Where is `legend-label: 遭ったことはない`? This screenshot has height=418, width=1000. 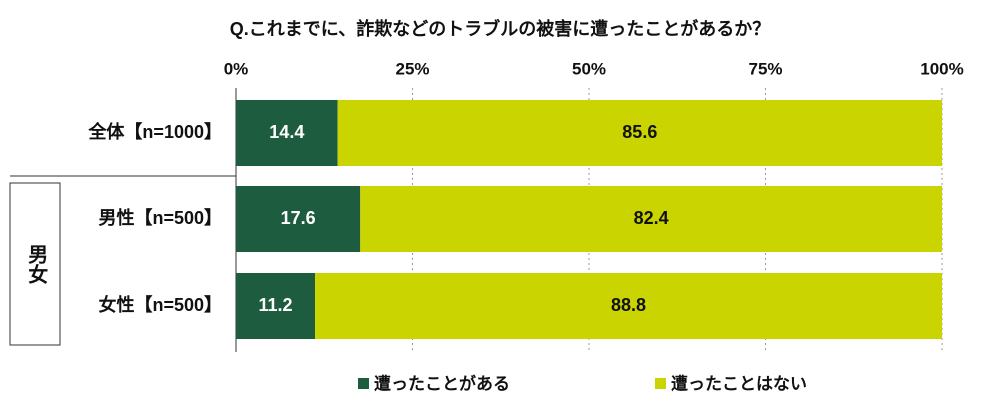 legend-label: 遭ったことはない is located at coordinates (739, 383).